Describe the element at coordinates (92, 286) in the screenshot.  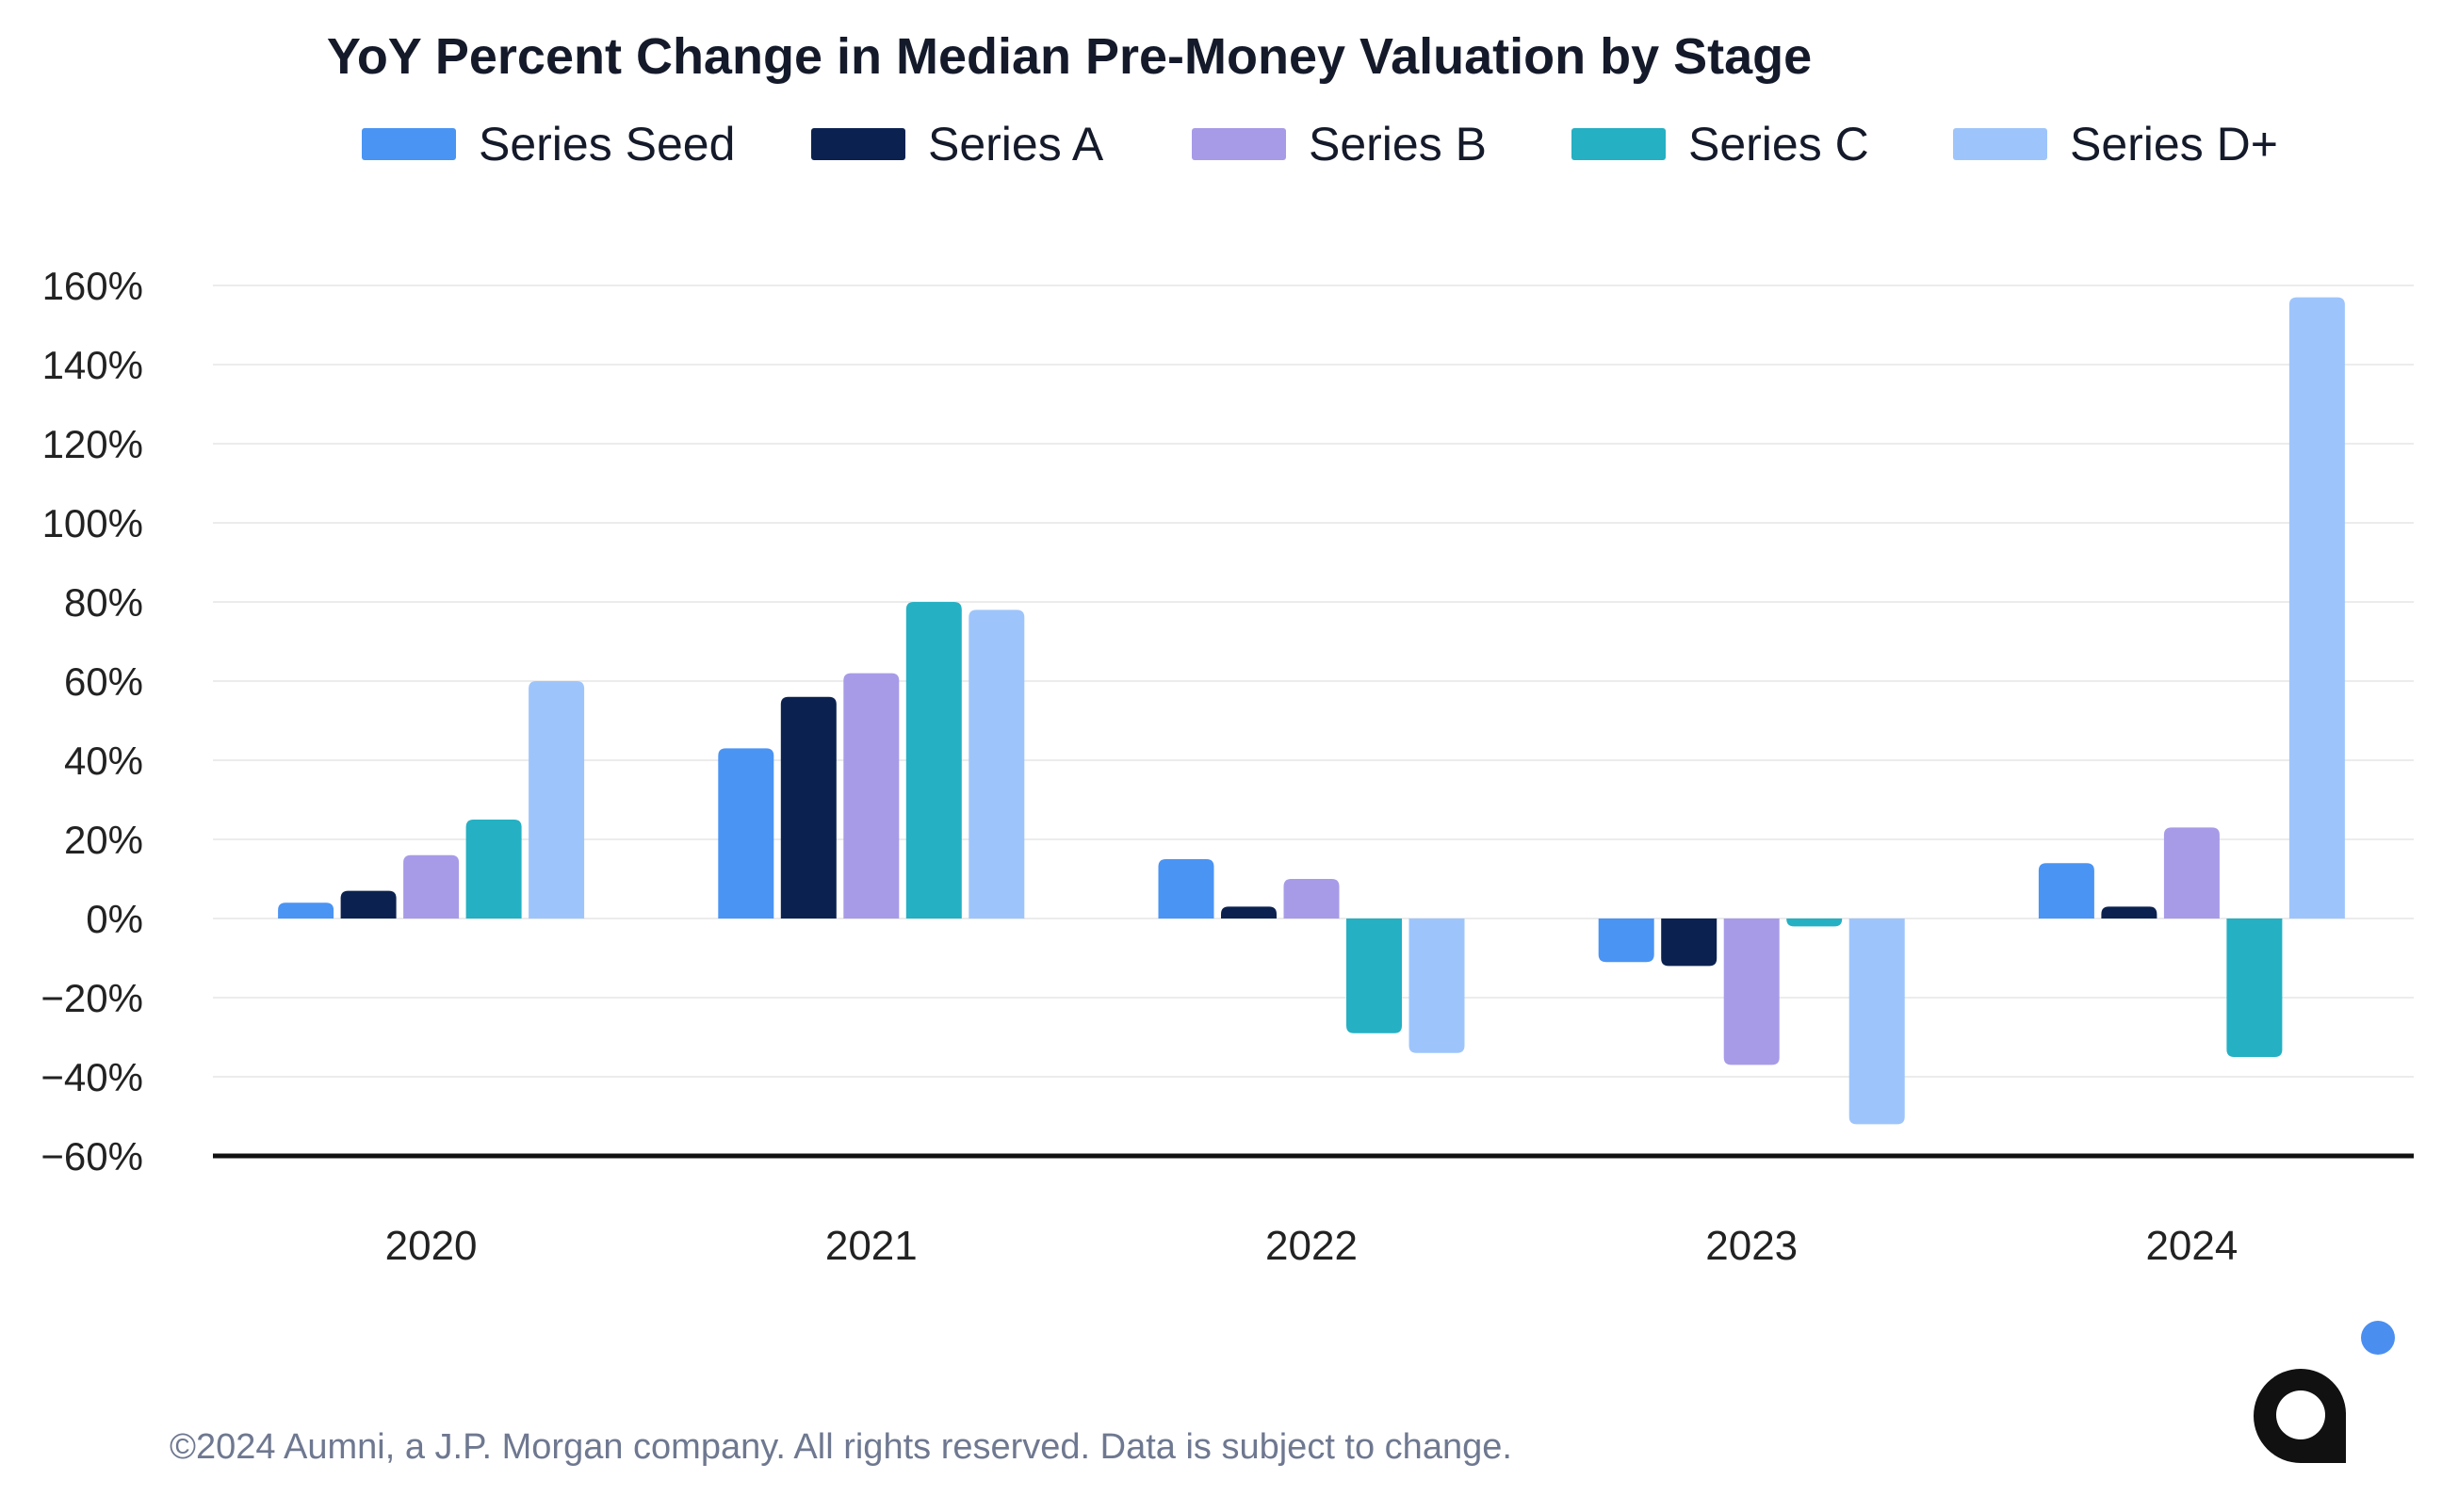
I see `y-tick-label: 160%` at that location.